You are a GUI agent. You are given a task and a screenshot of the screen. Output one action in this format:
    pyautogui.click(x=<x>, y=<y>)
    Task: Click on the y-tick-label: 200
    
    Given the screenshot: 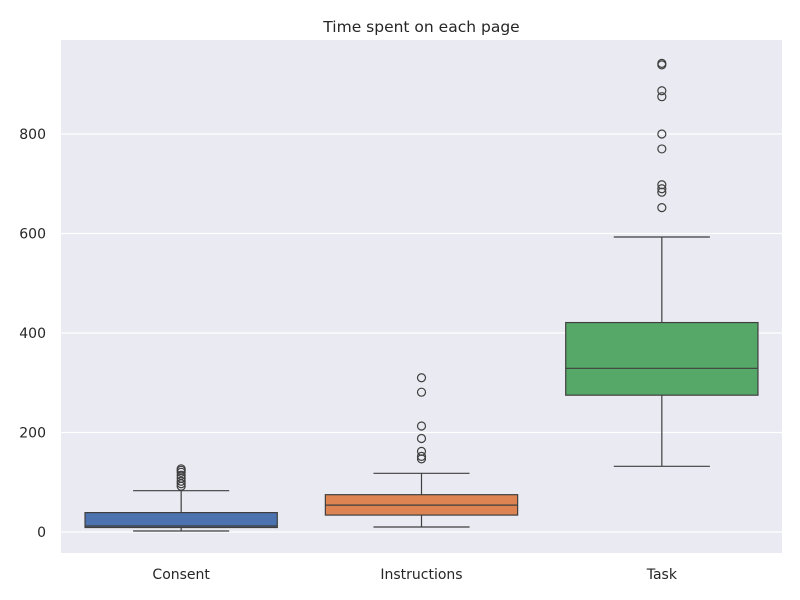 What is the action you would take?
    pyautogui.click(x=32, y=434)
    